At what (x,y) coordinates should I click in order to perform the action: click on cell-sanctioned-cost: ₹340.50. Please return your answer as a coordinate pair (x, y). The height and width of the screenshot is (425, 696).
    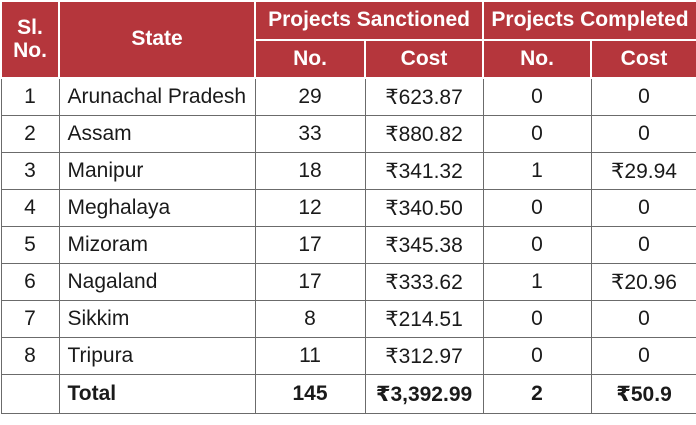
    Looking at the image, I should click on (424, 208).